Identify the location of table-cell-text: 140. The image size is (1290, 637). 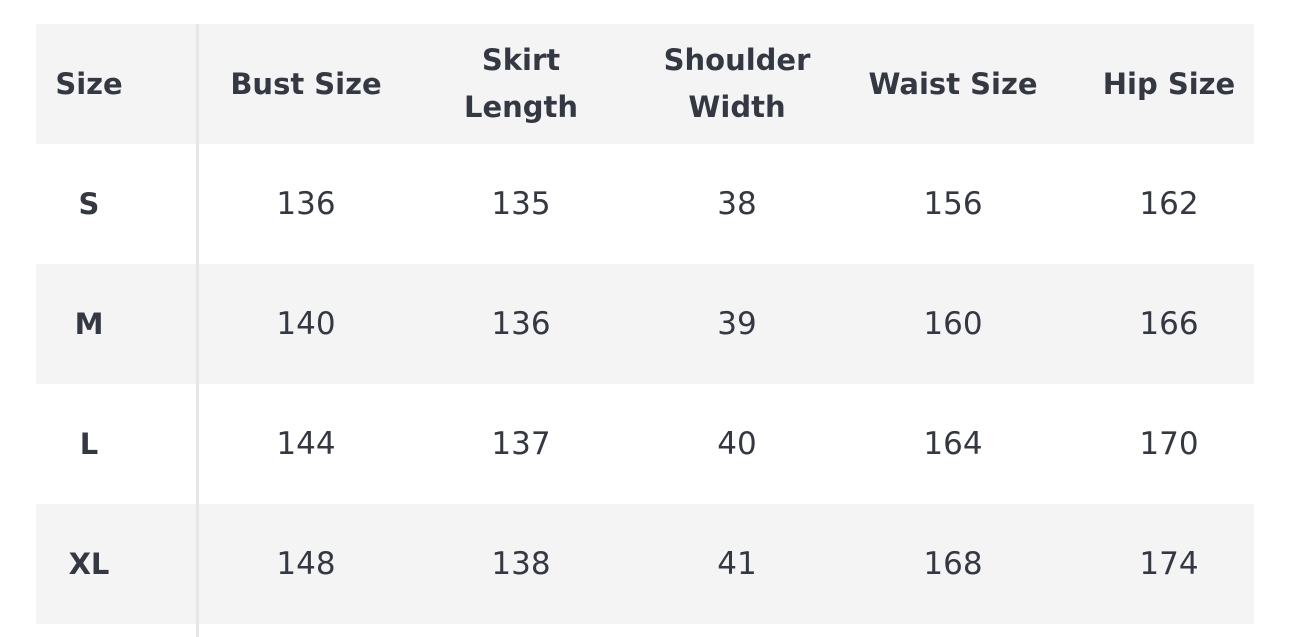
(306, 324).